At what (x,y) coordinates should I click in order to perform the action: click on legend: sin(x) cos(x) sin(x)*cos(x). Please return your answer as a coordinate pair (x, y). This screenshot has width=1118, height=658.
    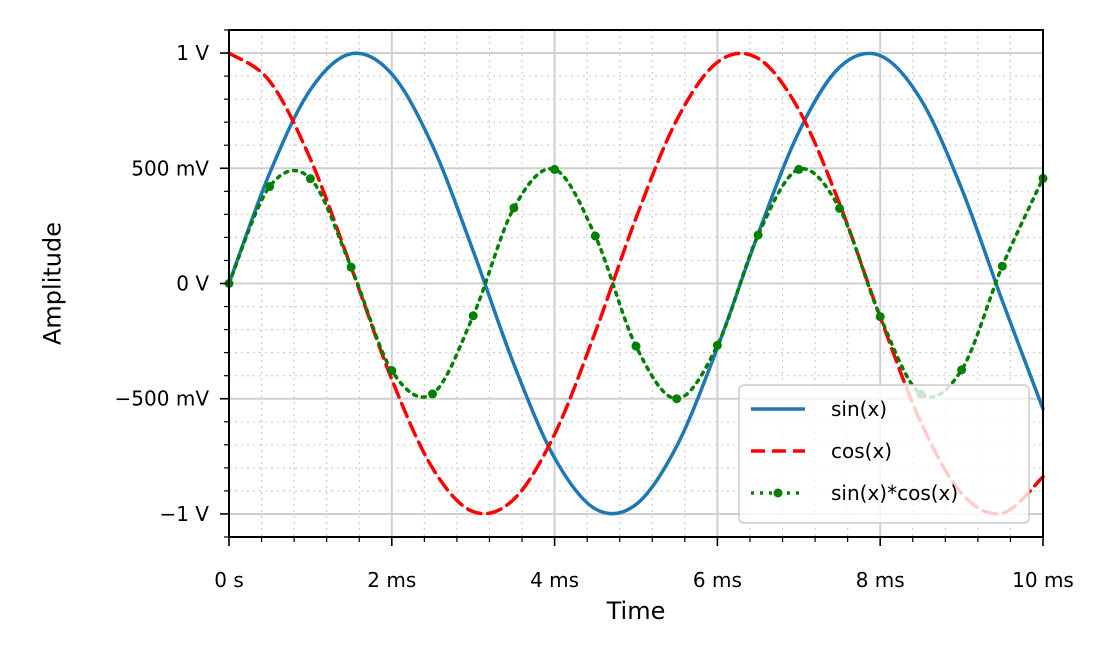
    Looking at the image, I should click on (884, 454).